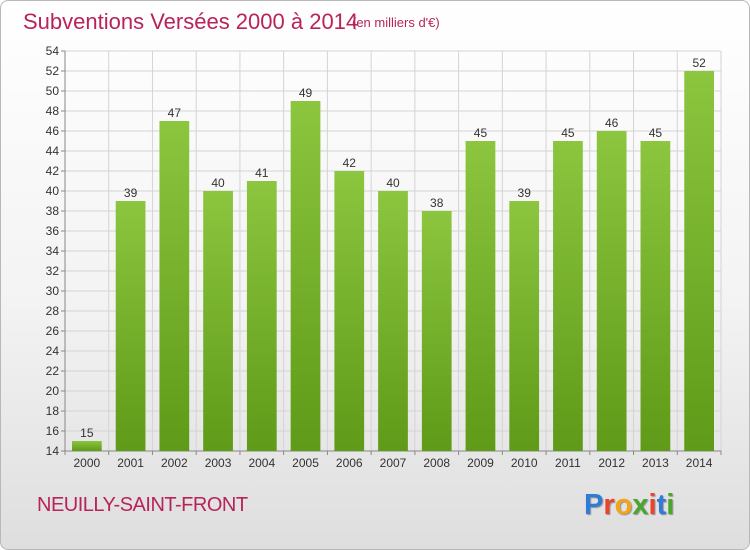  What do you see at coordinates (396, 22) in the screenshot?
I see `chart-subtitle: (en milliers d'€)` at bounding box center [396, 22].